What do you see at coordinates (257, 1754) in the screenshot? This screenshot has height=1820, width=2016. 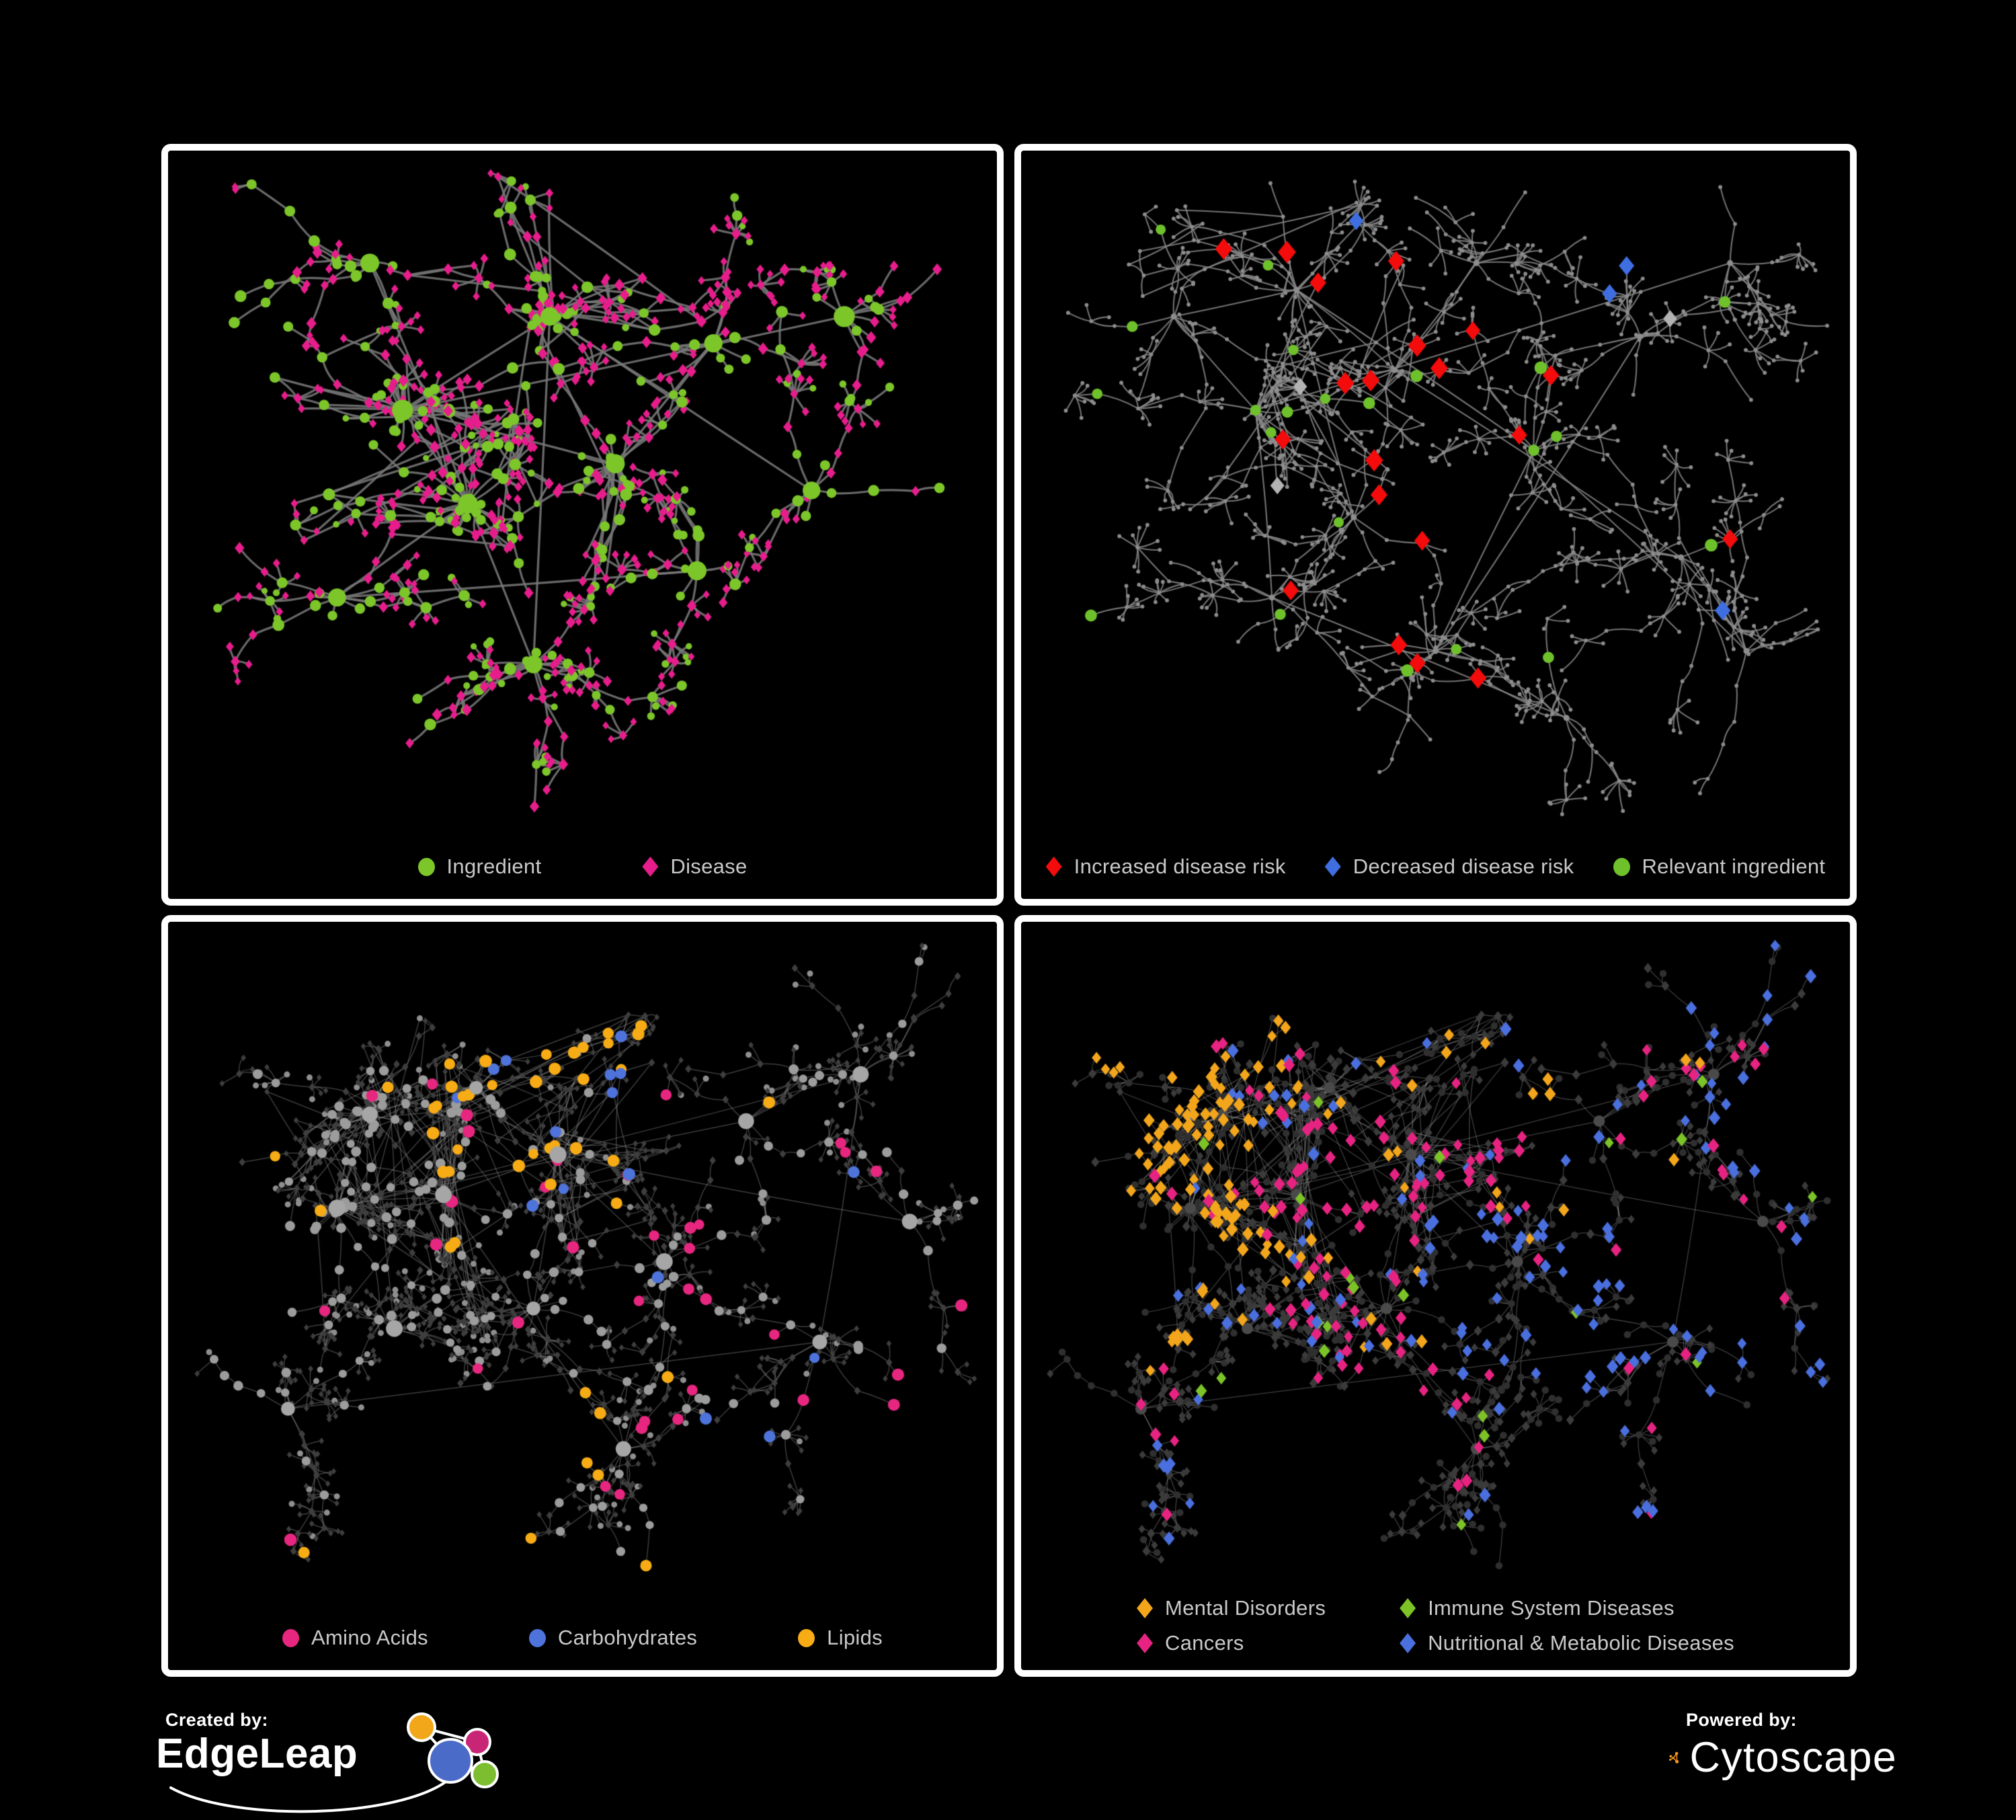 I see `edgeleap-wordmark: EdgeLeap` at bounding box center [257, 1754].